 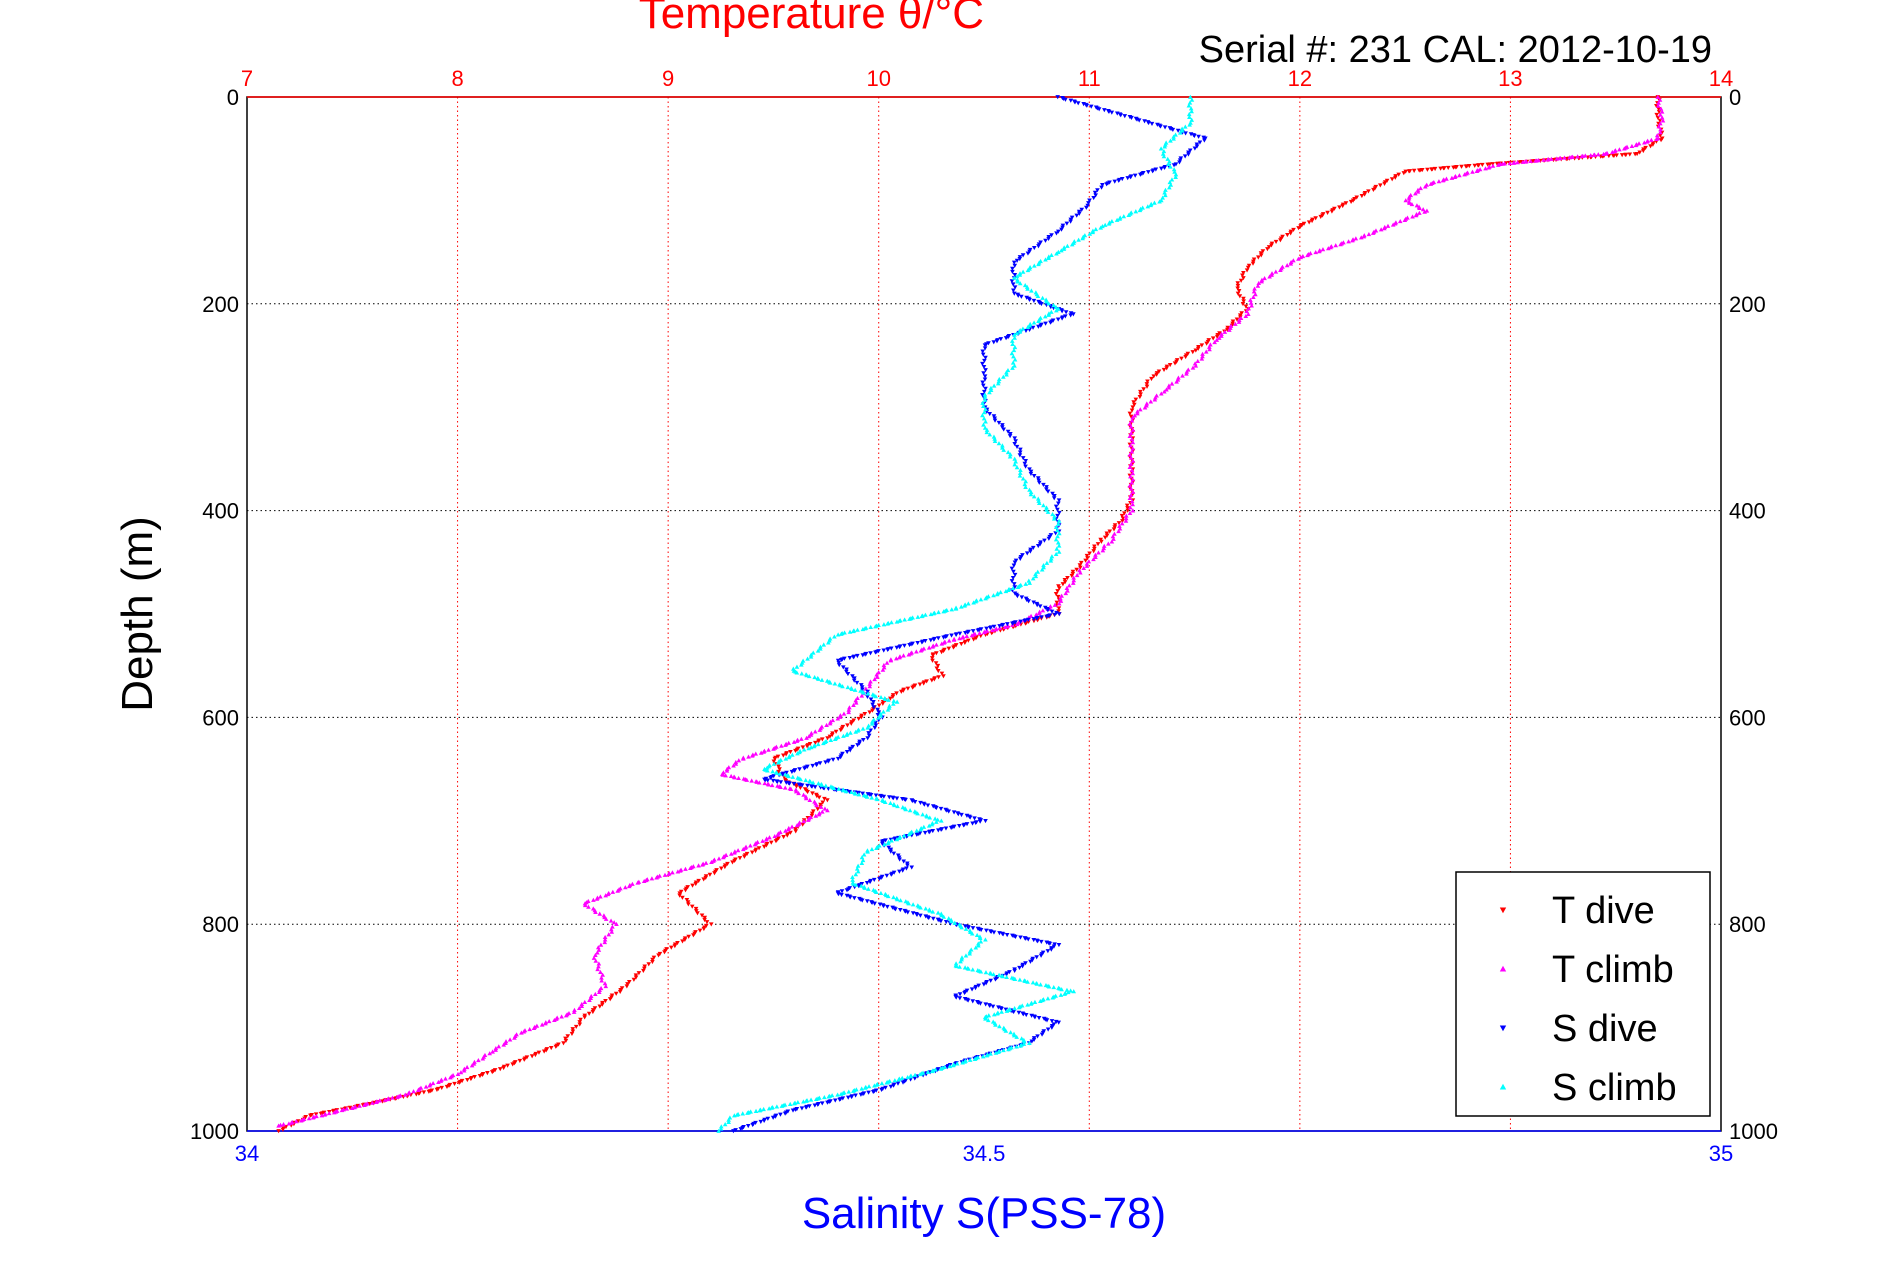 What do you see at coordinates (1510, 78) in the screenshot?
I see `tick-label-temperature: 13` at bounding box center [1510, 78].